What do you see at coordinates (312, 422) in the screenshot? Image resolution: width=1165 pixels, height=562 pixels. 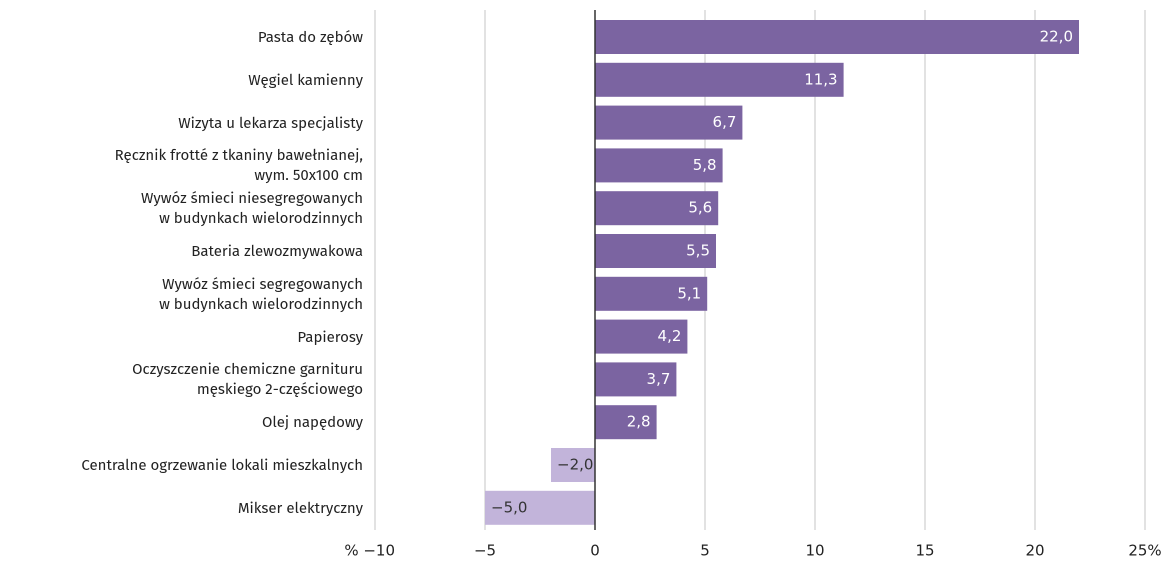 I see `category-label: Olej napędowy` at bounding box center [312, 422].